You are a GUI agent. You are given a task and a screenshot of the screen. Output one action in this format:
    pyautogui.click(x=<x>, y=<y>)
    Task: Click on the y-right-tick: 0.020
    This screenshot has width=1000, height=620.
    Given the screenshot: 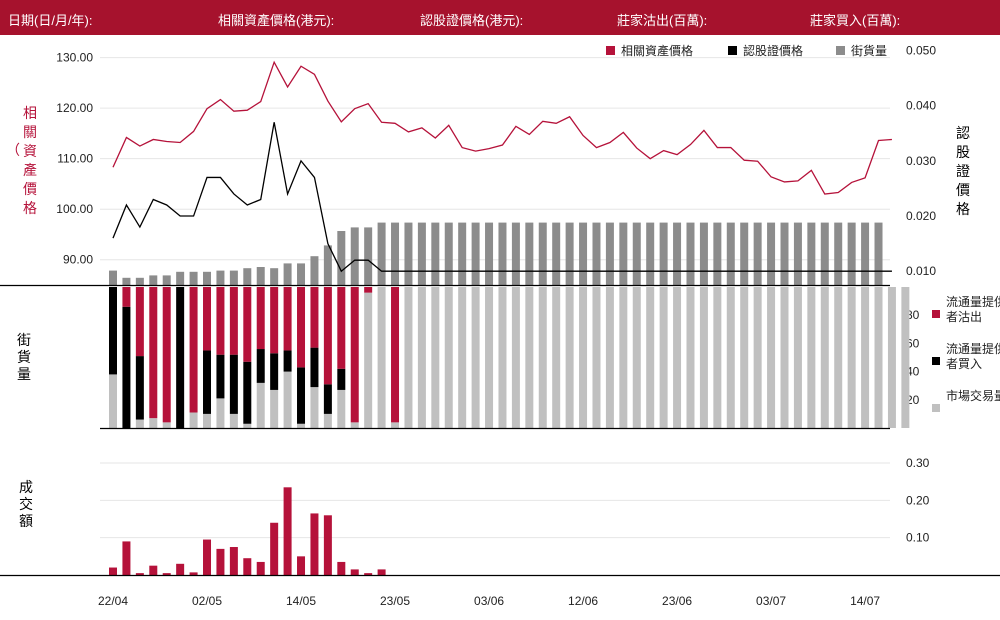 What is the action you would take?
    pyautogui.click(x=921, y=216)
    